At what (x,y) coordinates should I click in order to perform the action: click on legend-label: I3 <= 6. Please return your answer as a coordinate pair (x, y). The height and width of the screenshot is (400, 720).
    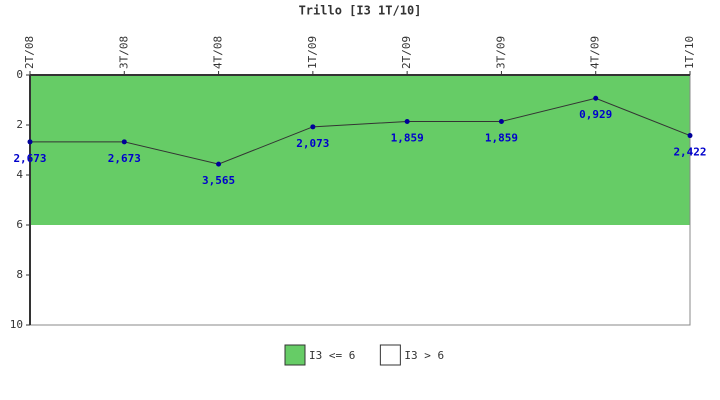
    Looking at the image, I should click on (332, 355).